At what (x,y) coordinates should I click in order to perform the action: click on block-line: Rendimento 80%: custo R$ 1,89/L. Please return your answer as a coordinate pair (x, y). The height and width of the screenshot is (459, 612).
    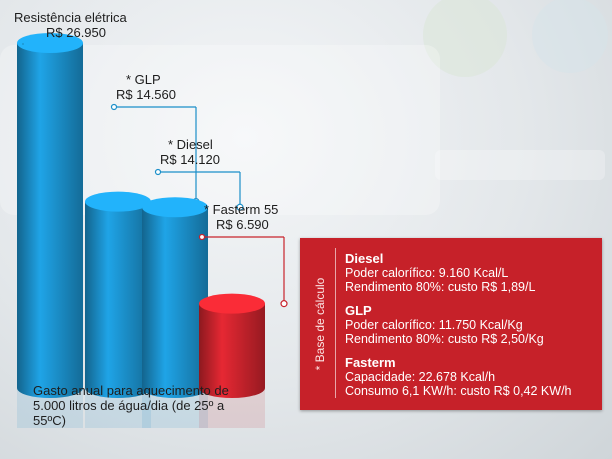
    Looking at the image, I should click on (440, 287).